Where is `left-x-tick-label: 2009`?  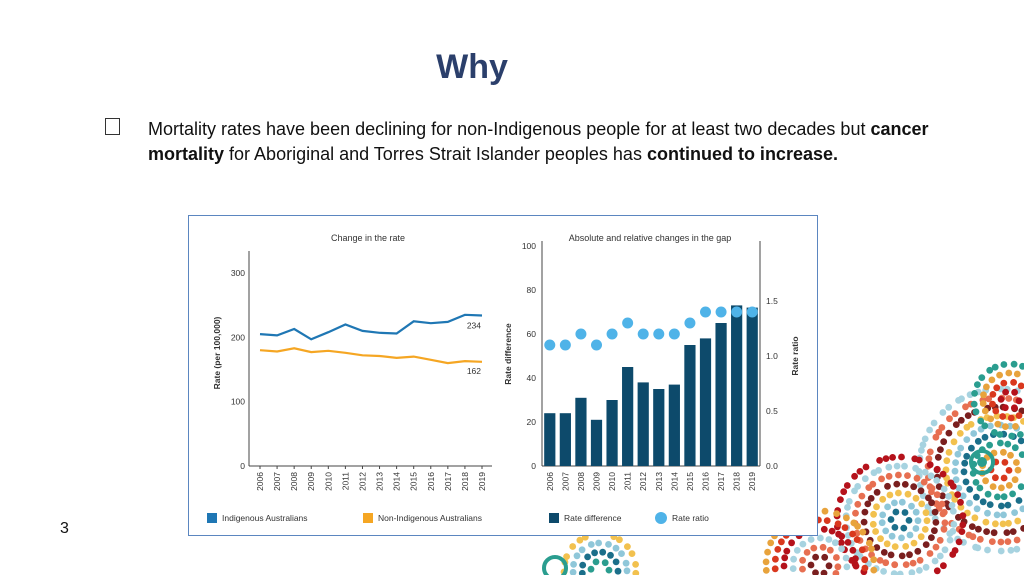 left-x-tick-label: 2009 is located at coordinates (311, 481).